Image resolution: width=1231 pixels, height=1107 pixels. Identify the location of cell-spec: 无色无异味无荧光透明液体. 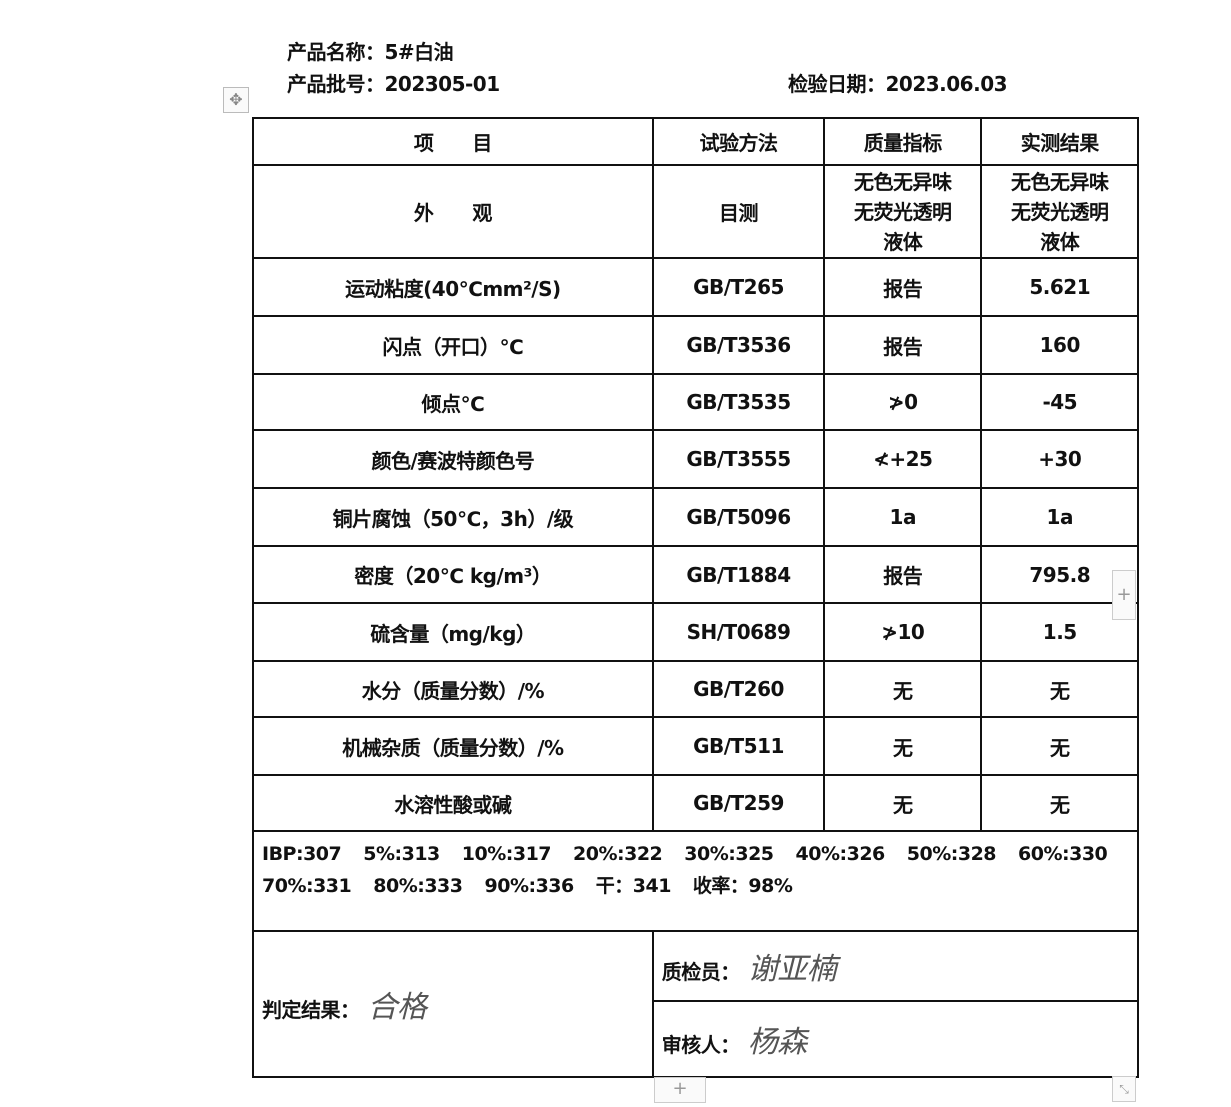
(903, 211).